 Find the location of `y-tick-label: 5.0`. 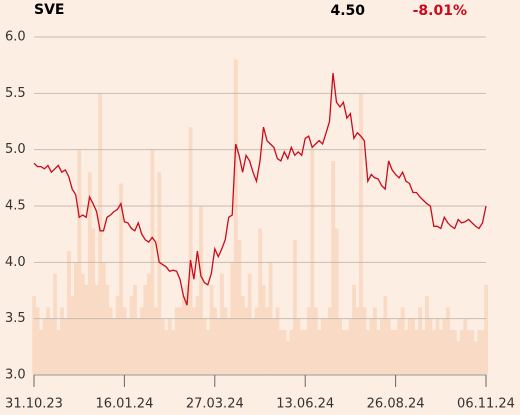

y-tick-label: 5.0 is located at coordinates (15, 149).